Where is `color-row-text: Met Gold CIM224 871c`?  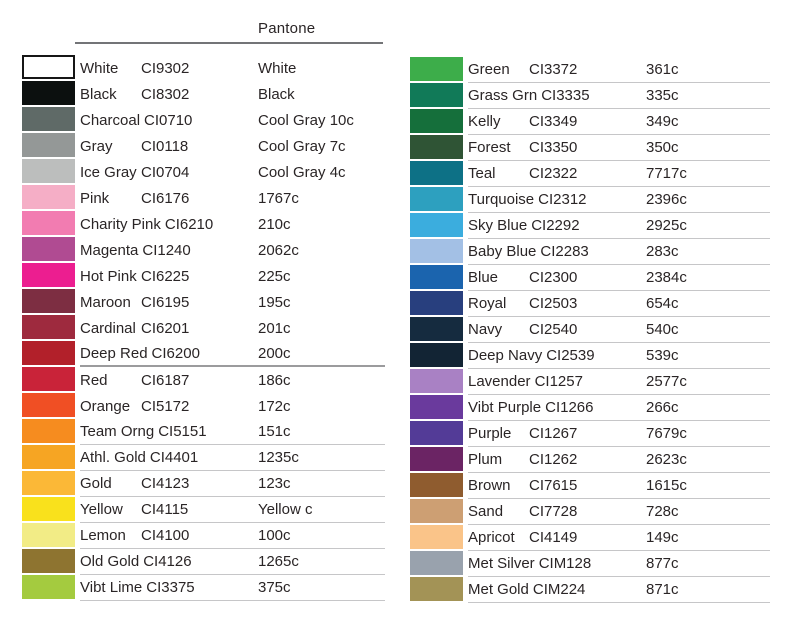 color-row-text: Met Gold CIM224 871c is located at coordinates (619, 590).